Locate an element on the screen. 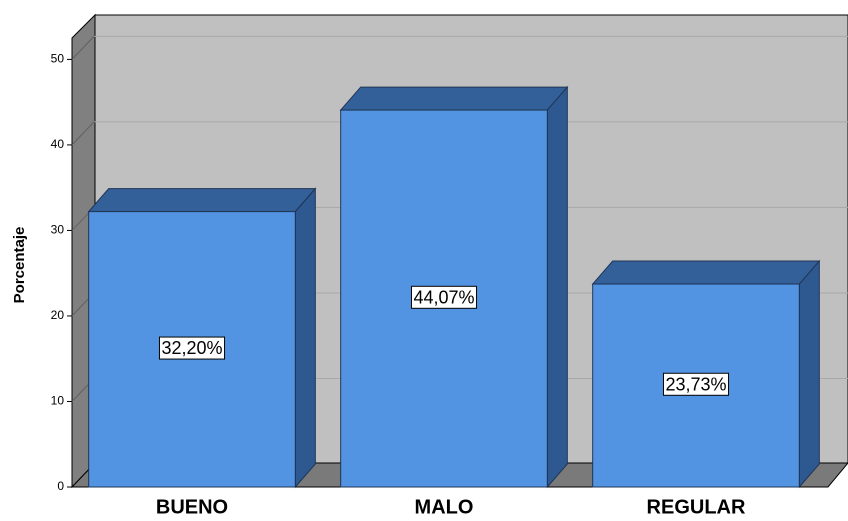  y-tick-label: 30 is located at coordinates (58, 230).